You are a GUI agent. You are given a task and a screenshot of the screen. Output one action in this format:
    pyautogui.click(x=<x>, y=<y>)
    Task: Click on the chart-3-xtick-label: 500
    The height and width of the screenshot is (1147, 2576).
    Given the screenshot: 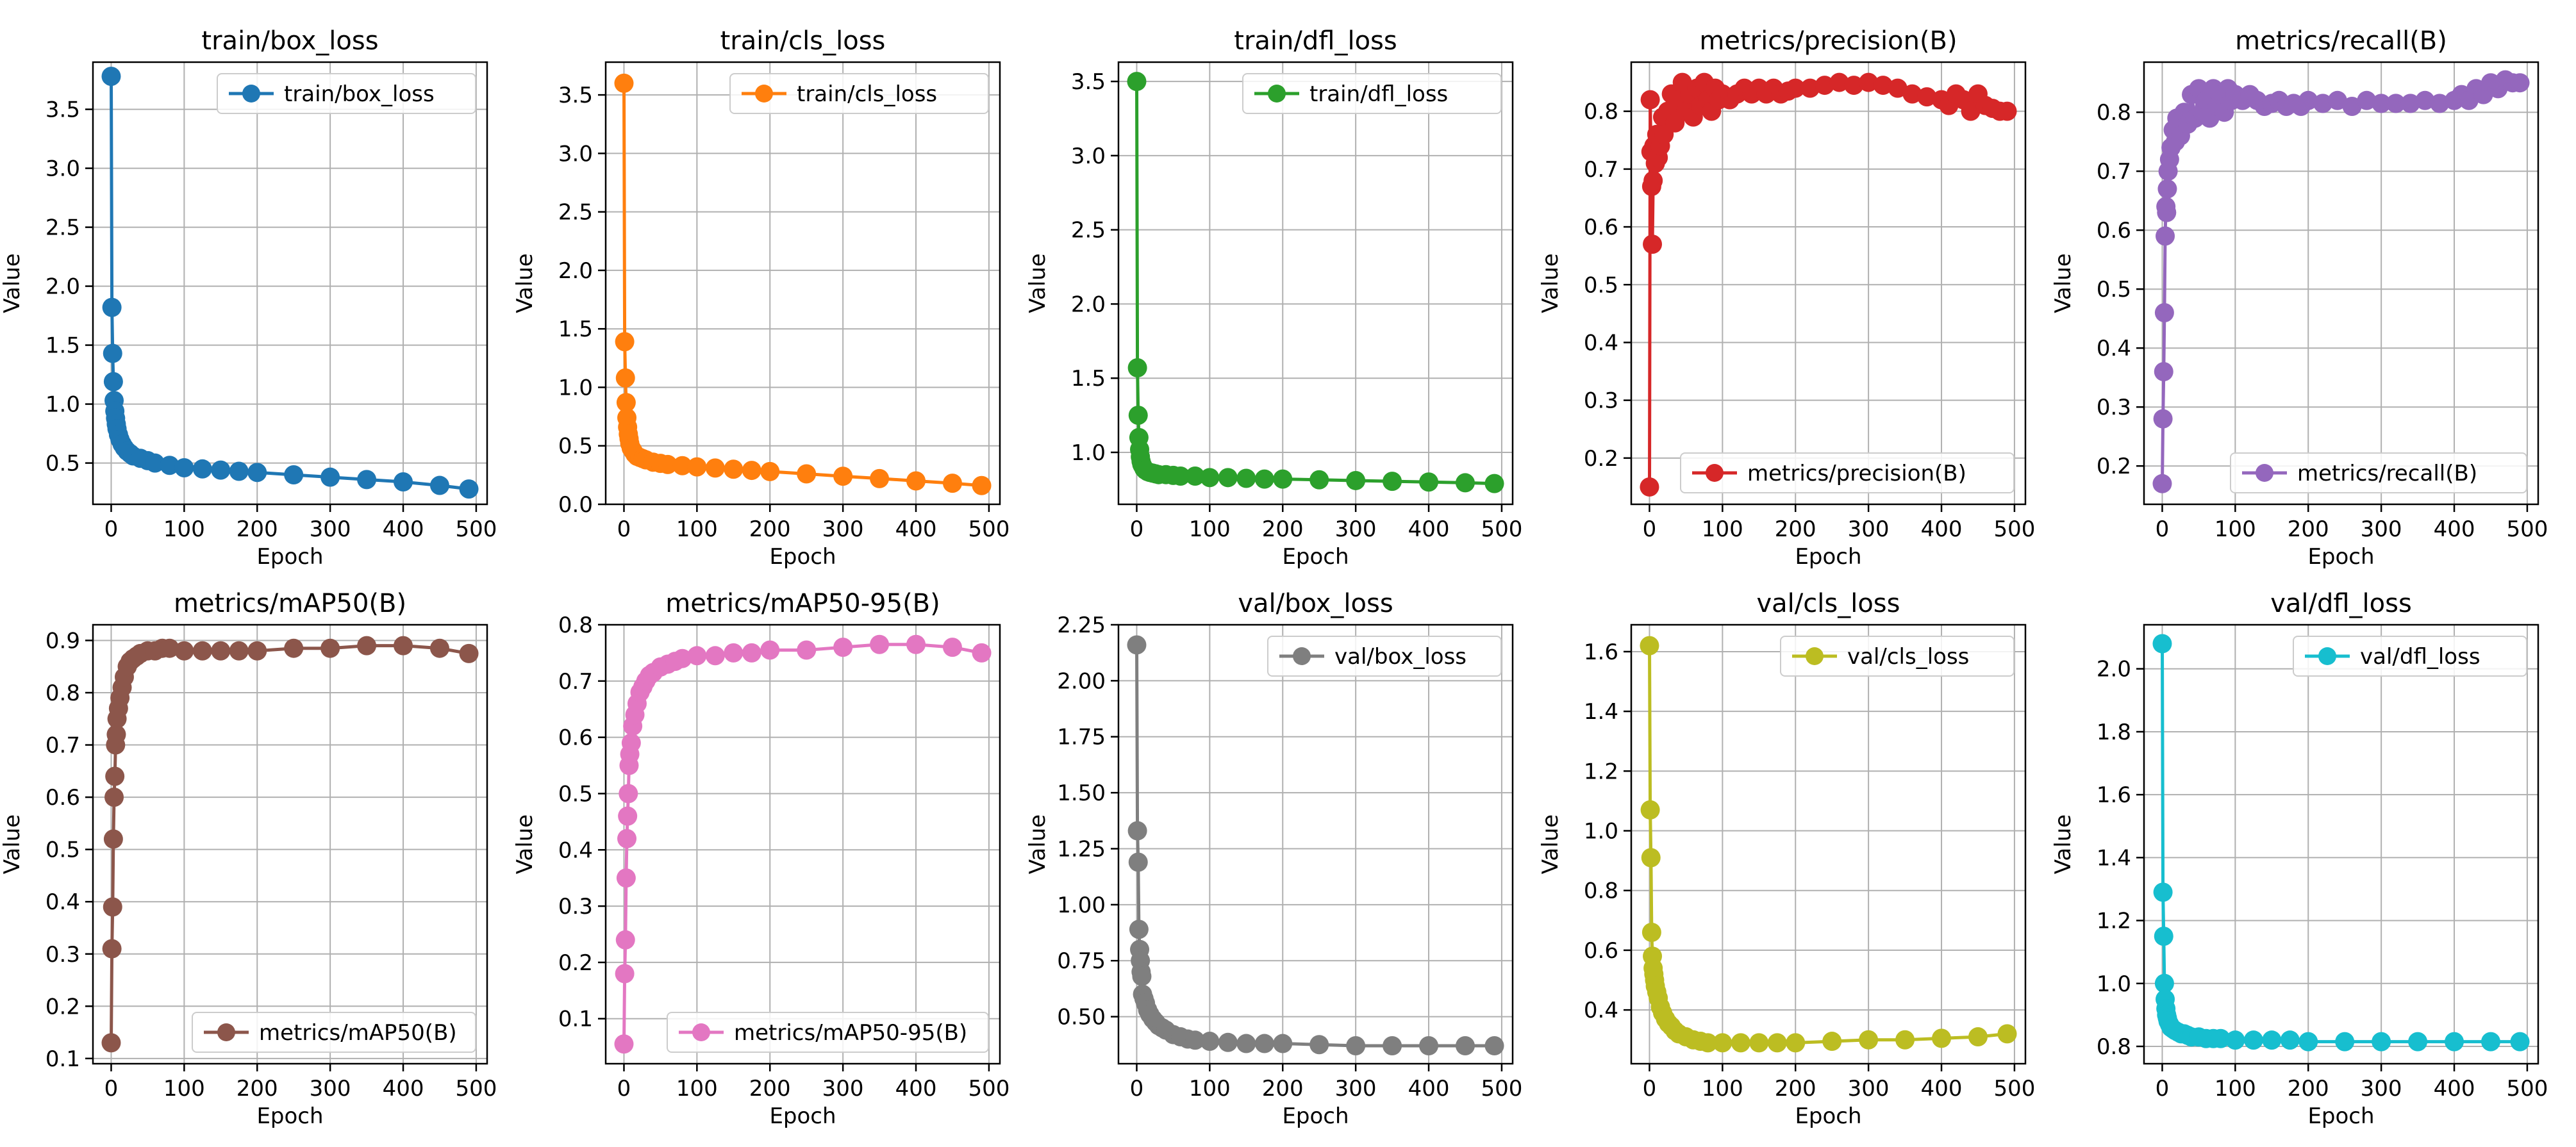 What is the action you would take?
    pyautogui.click(x=1502, y=529)
    